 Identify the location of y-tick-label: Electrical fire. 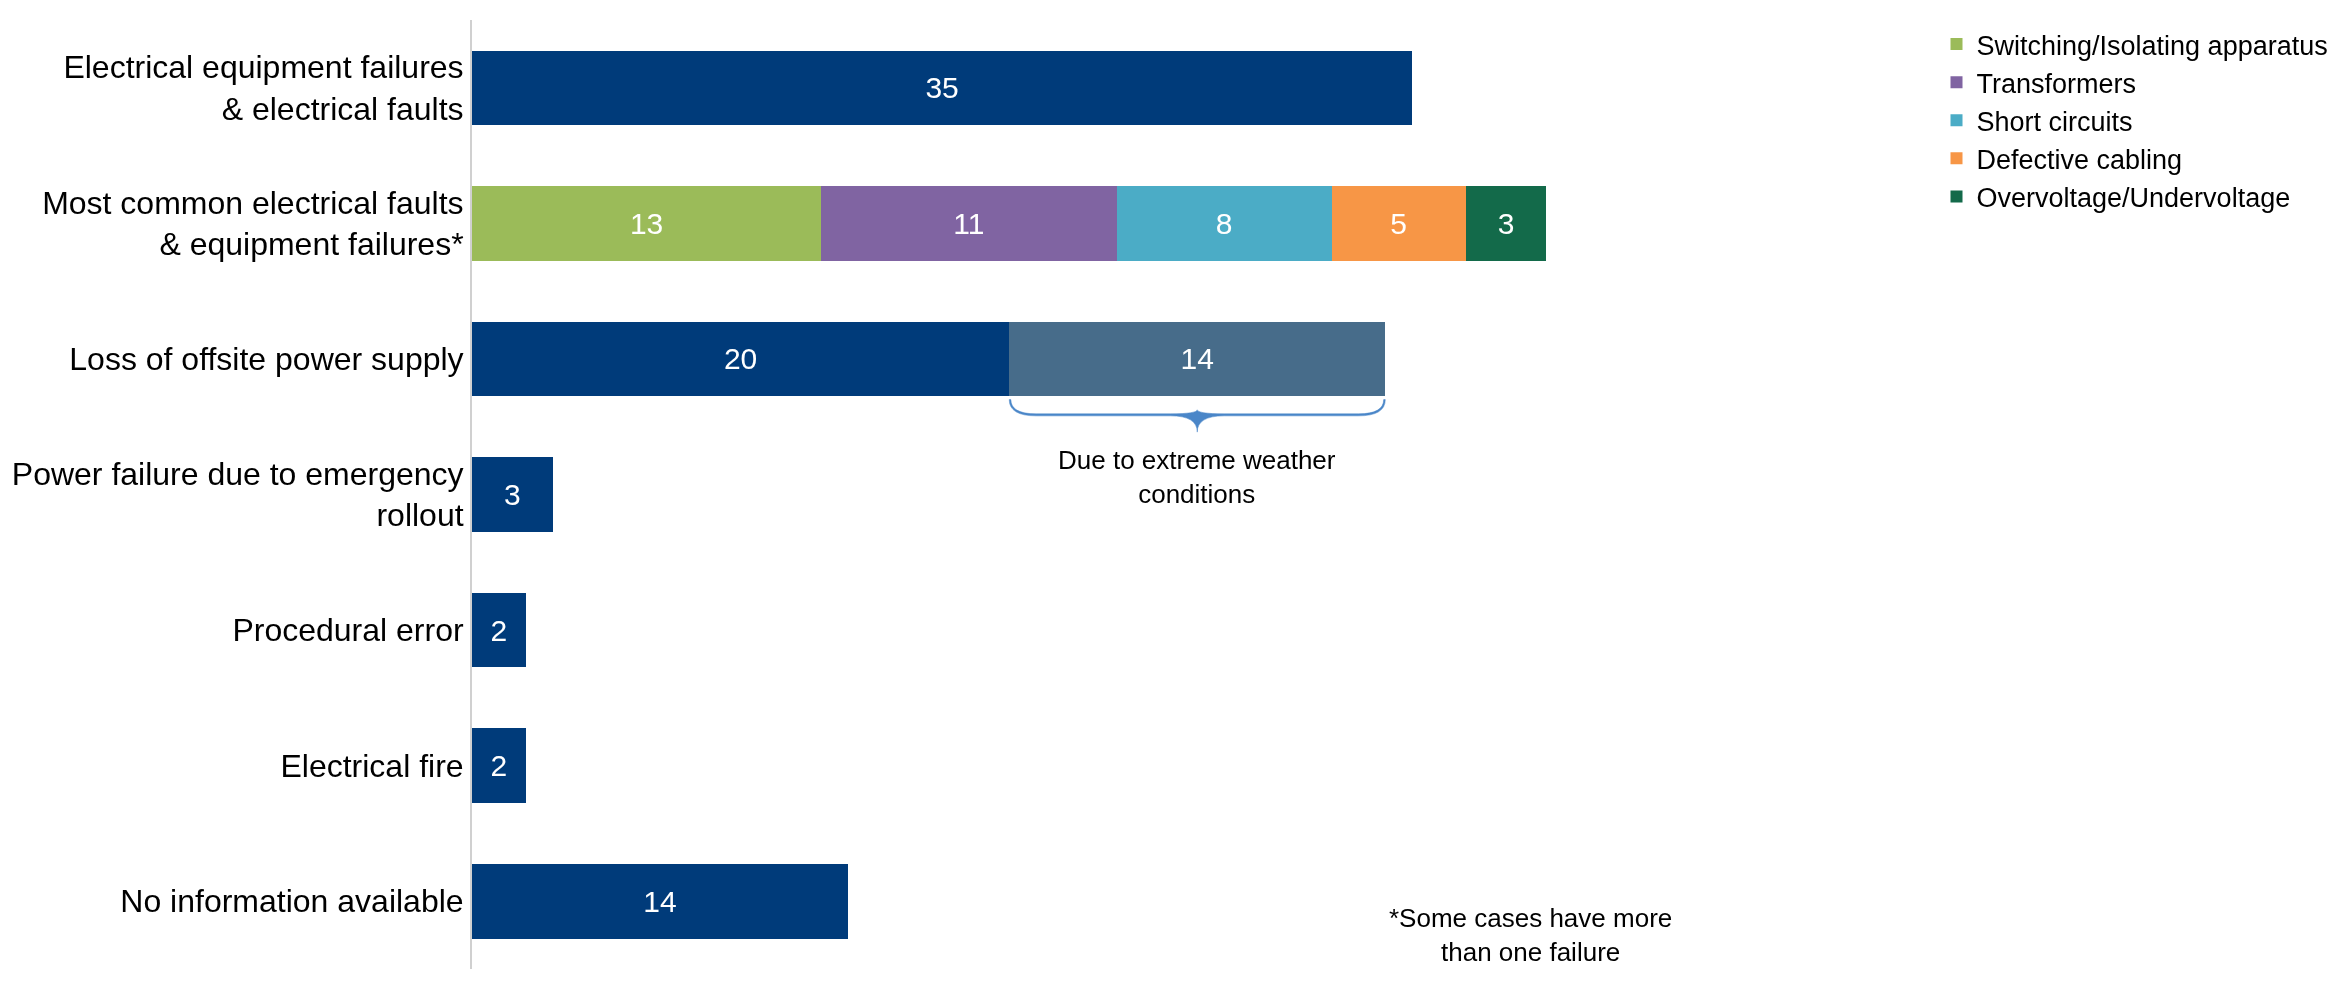
(372, 765).